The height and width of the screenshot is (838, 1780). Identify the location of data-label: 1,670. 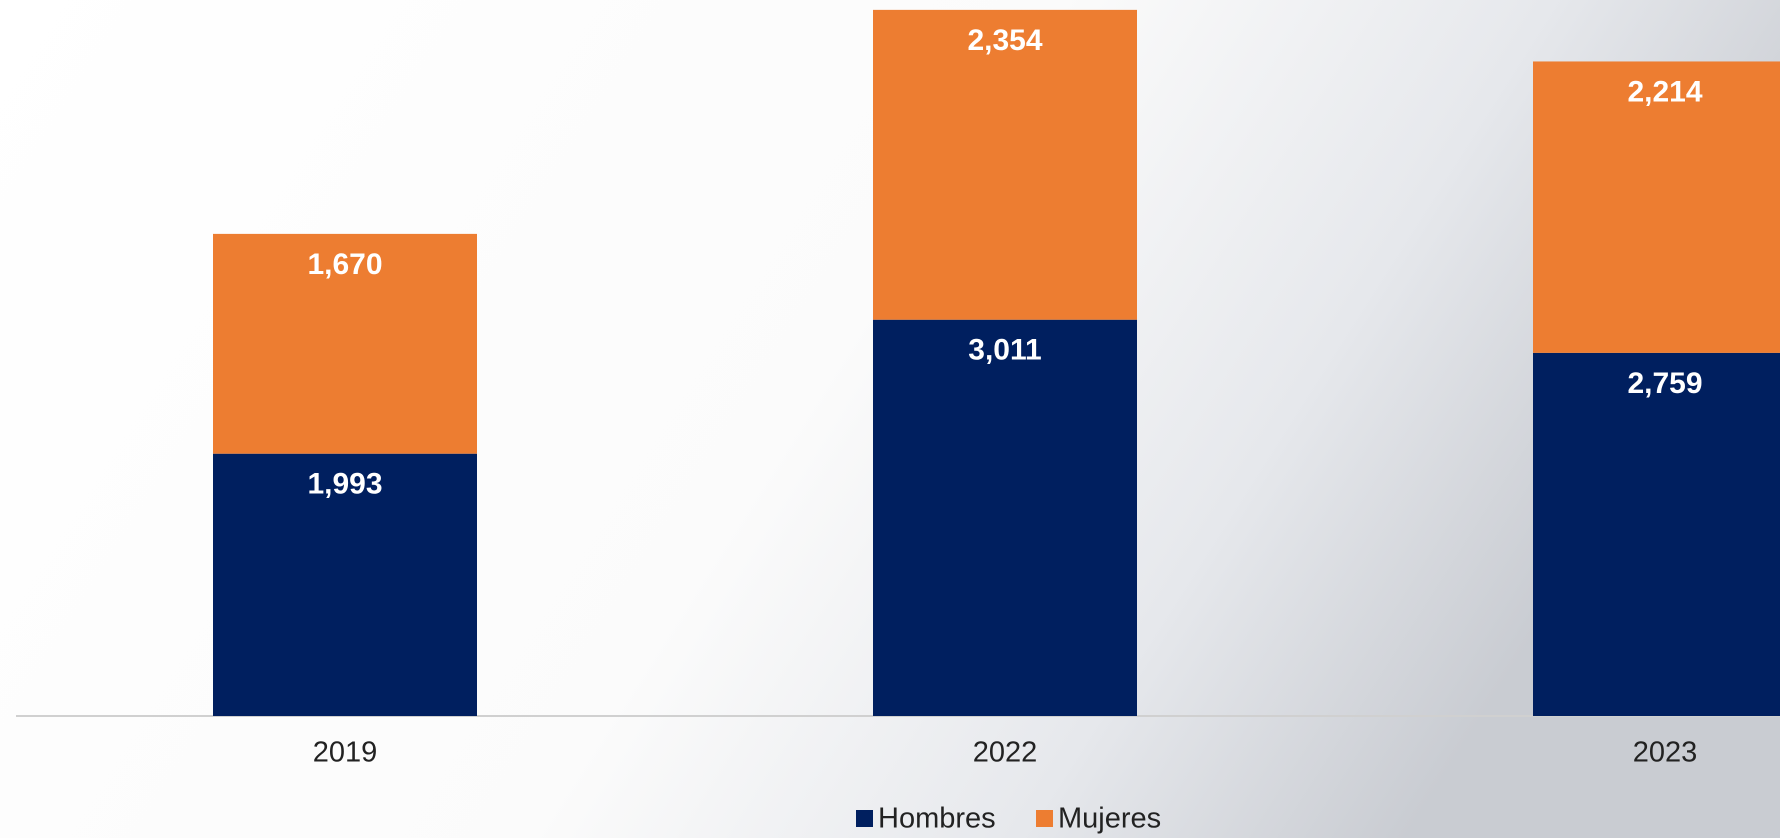
(344, 264).